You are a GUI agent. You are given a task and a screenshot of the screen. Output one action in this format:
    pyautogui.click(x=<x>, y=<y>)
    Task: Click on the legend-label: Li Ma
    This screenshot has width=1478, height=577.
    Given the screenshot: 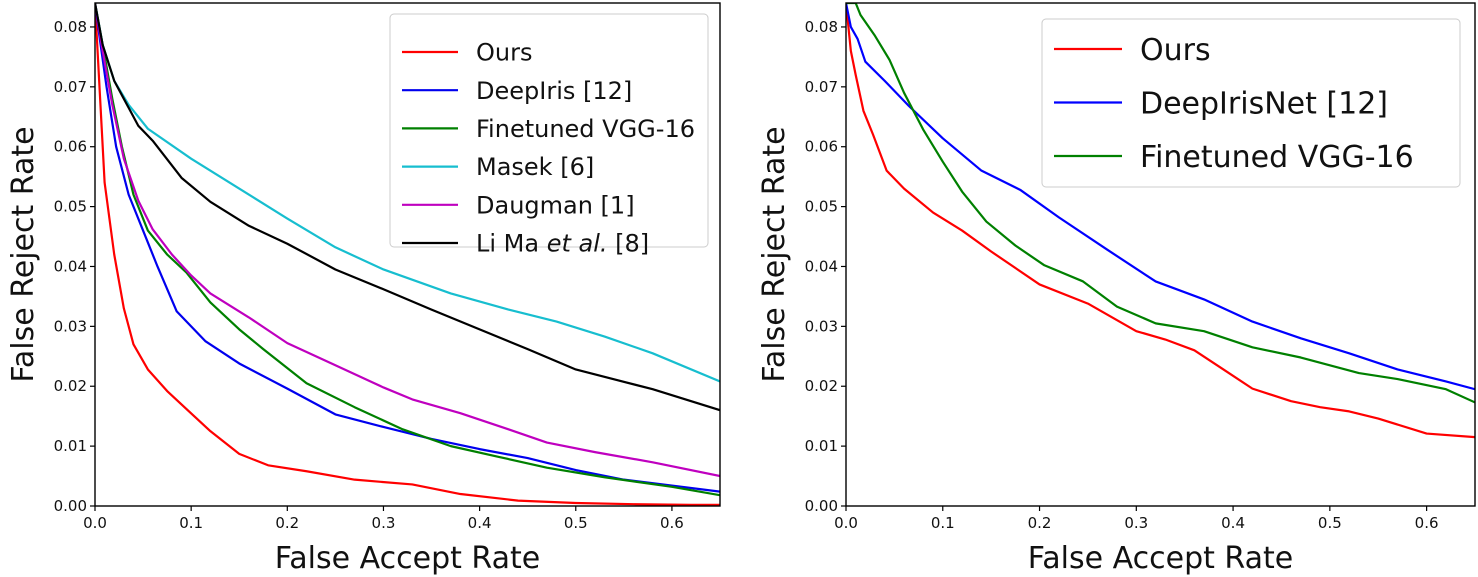 What is the action you would take?
    pyautogui.click(x=511, y=244)
    